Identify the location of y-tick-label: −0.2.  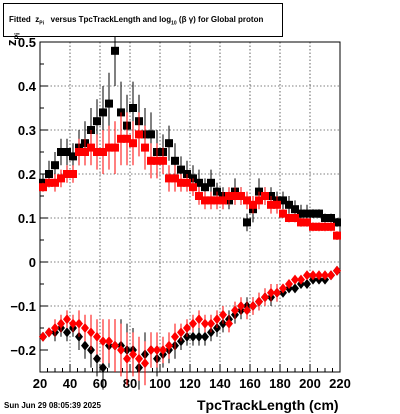
(23, 350).